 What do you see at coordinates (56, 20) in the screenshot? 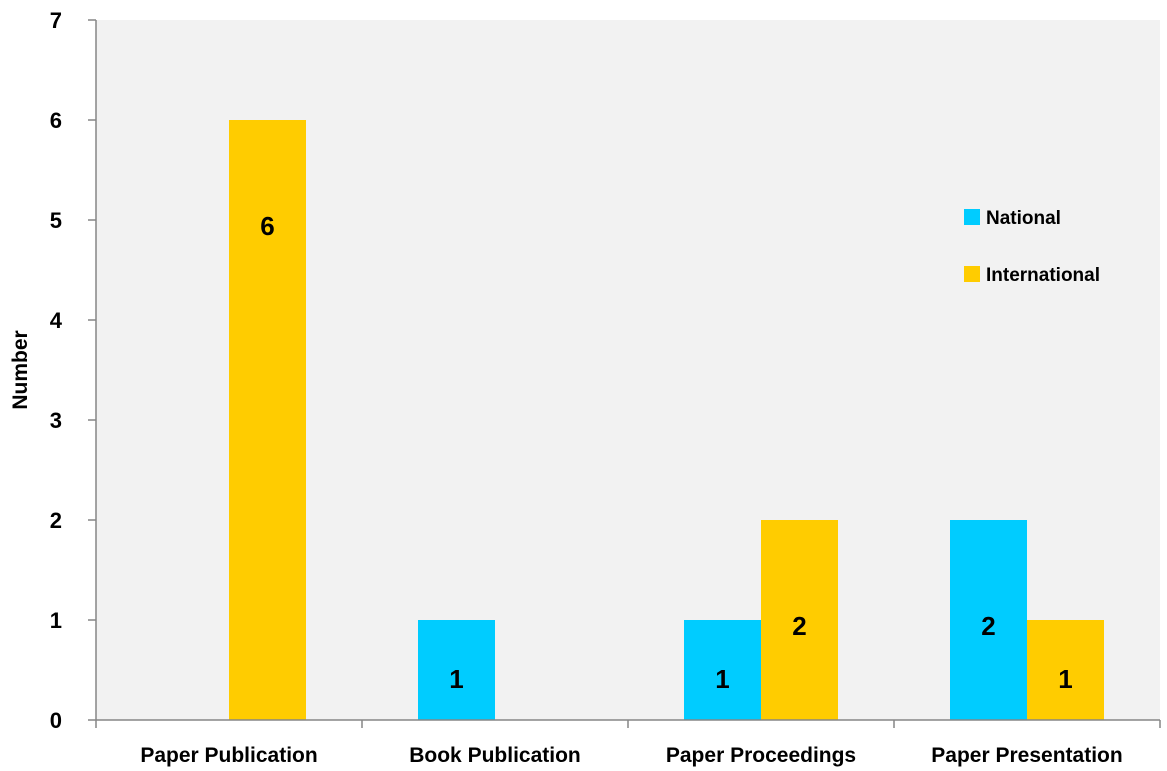
I see `y-tick-label: 7` at bounding box center [56, 20].